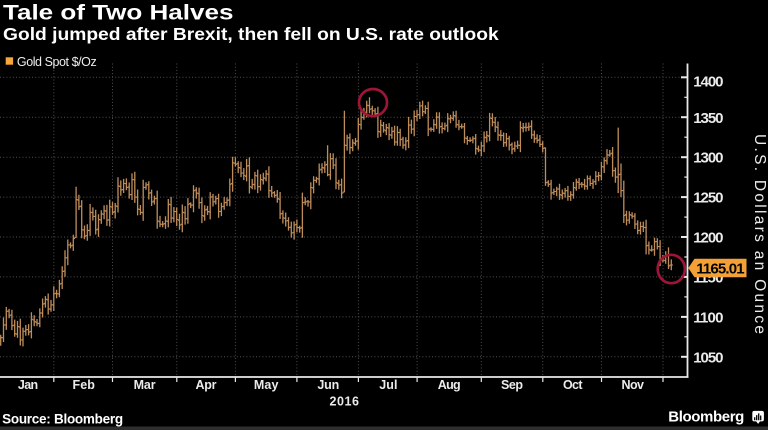  I want to click on svg-text: U.S. Dollars an Ounce, so click(759, 234).